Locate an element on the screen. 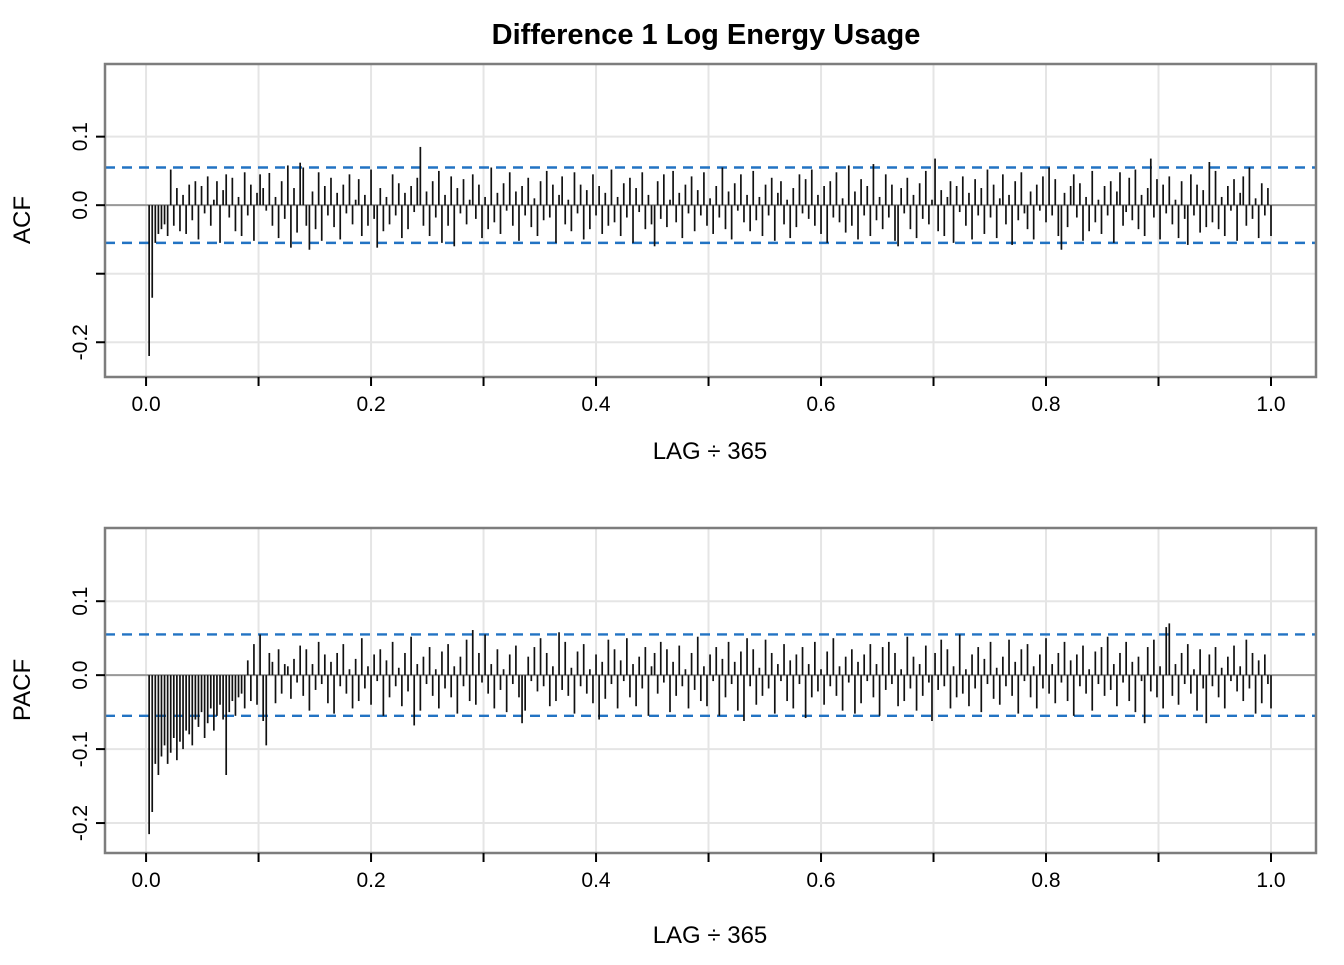  acf-y-axis-label: ACF is located at coordinates (22, 220).